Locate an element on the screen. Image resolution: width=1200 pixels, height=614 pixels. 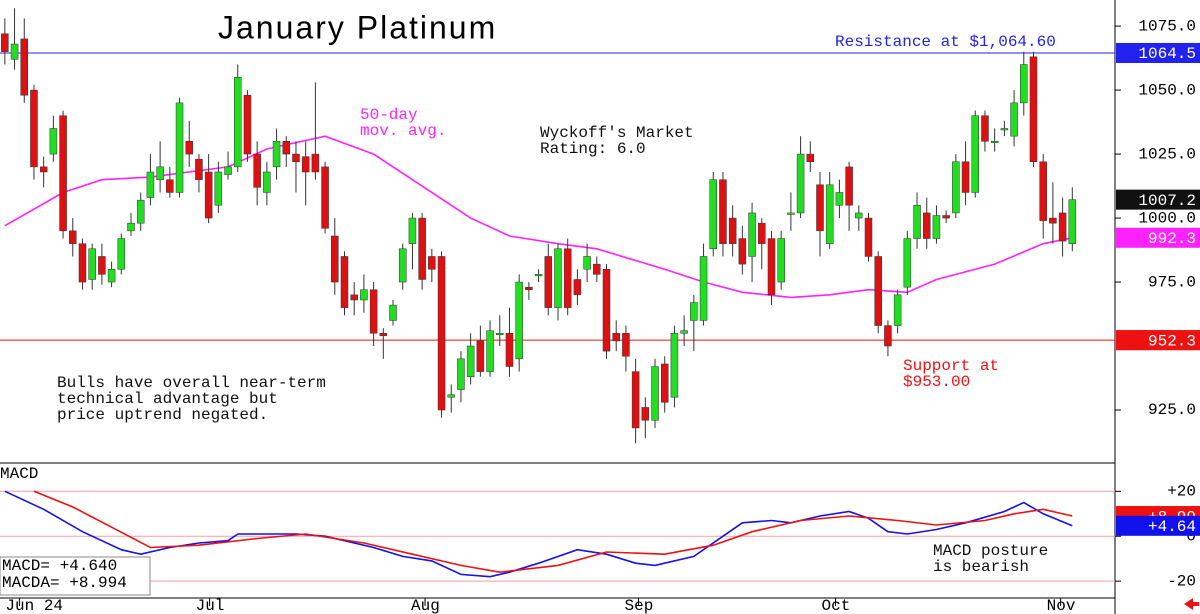
y-tick-label: 1050.0 is located at coordinates (1167, 90).